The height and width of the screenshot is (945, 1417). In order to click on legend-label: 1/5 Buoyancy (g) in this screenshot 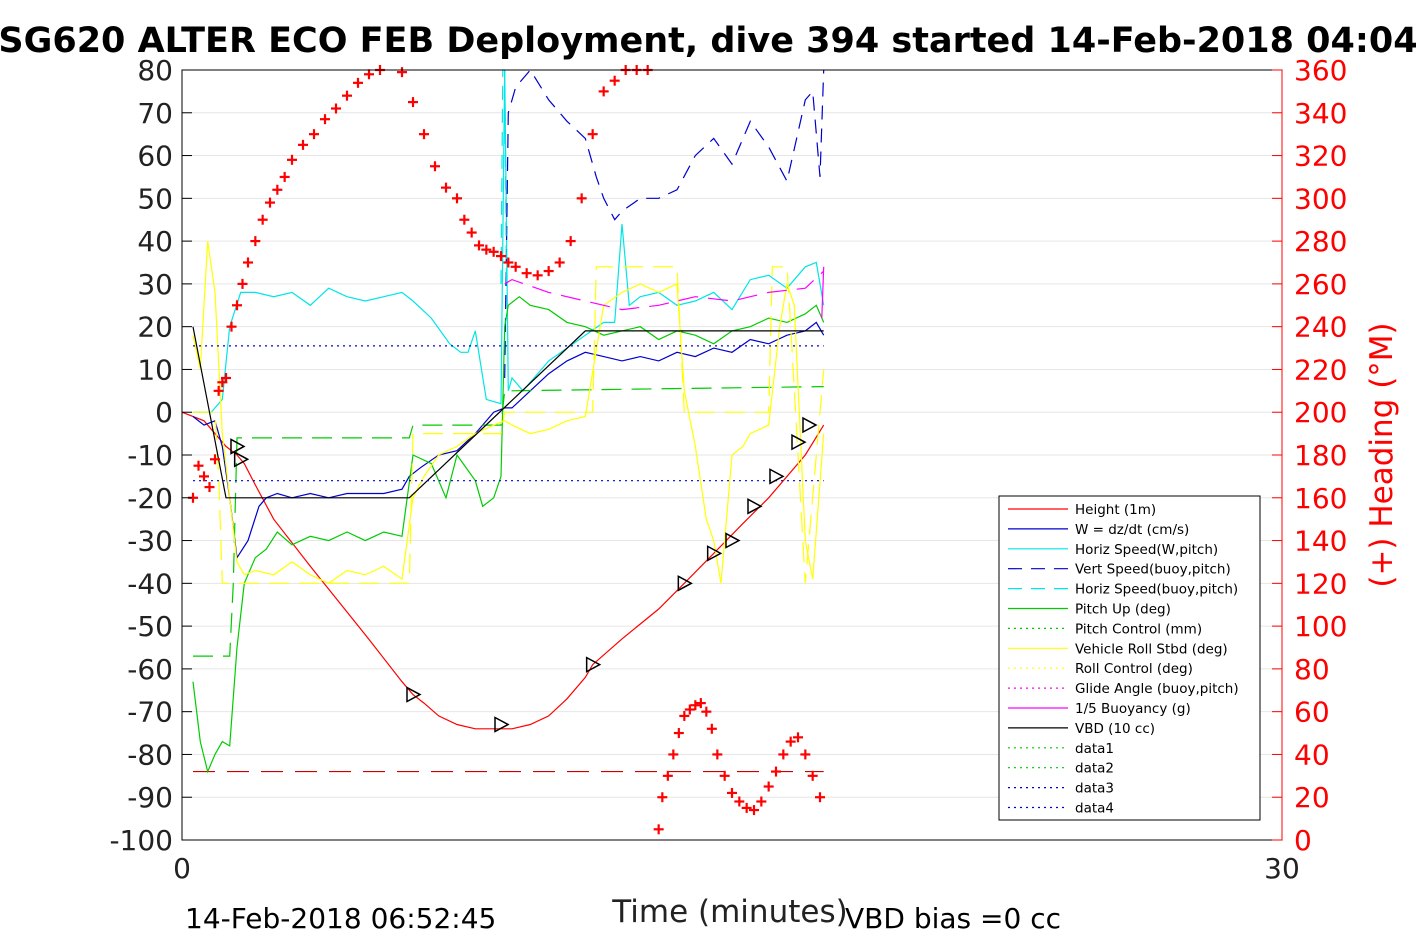, I will do `click(1133, 709)`.